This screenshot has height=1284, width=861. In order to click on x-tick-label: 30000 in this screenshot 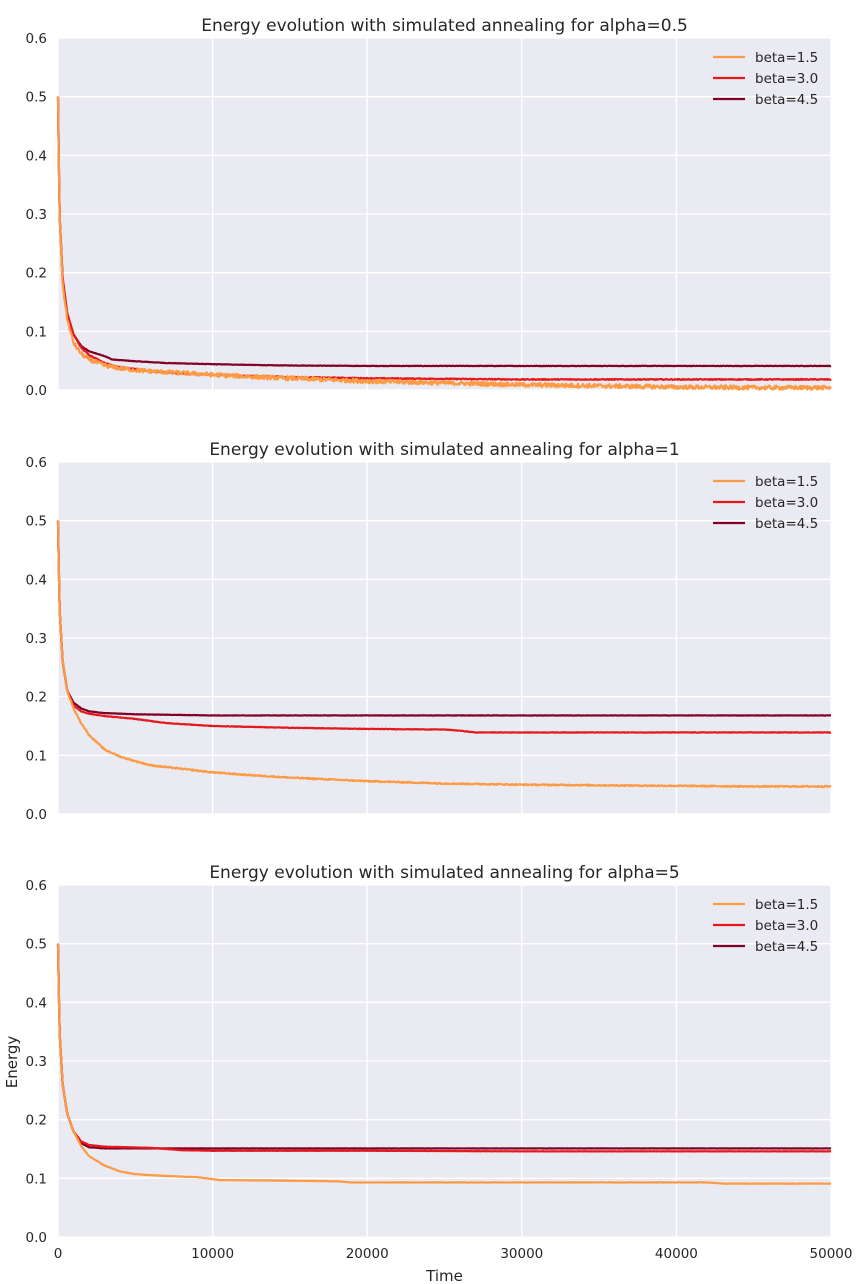, I will do `click(521, 1254)`.